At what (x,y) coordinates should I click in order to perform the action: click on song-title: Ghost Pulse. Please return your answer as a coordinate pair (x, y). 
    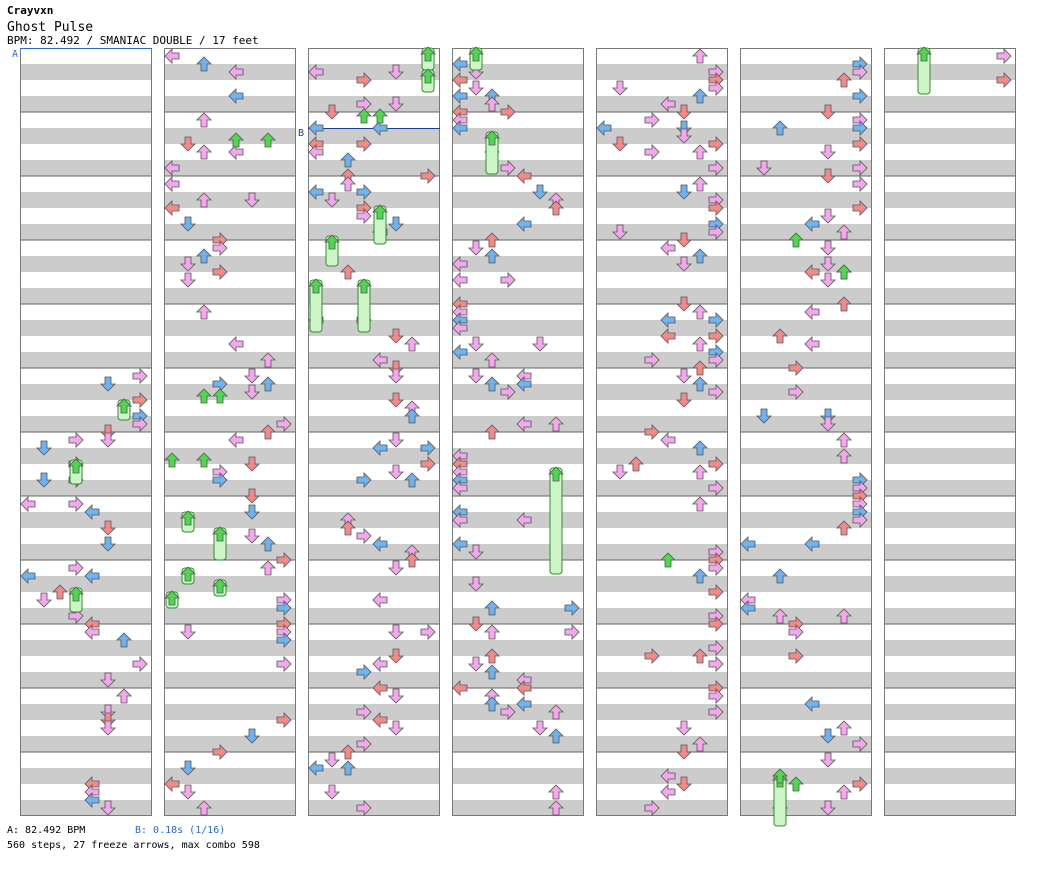
    Looking at the image, I should click on (50, 27).